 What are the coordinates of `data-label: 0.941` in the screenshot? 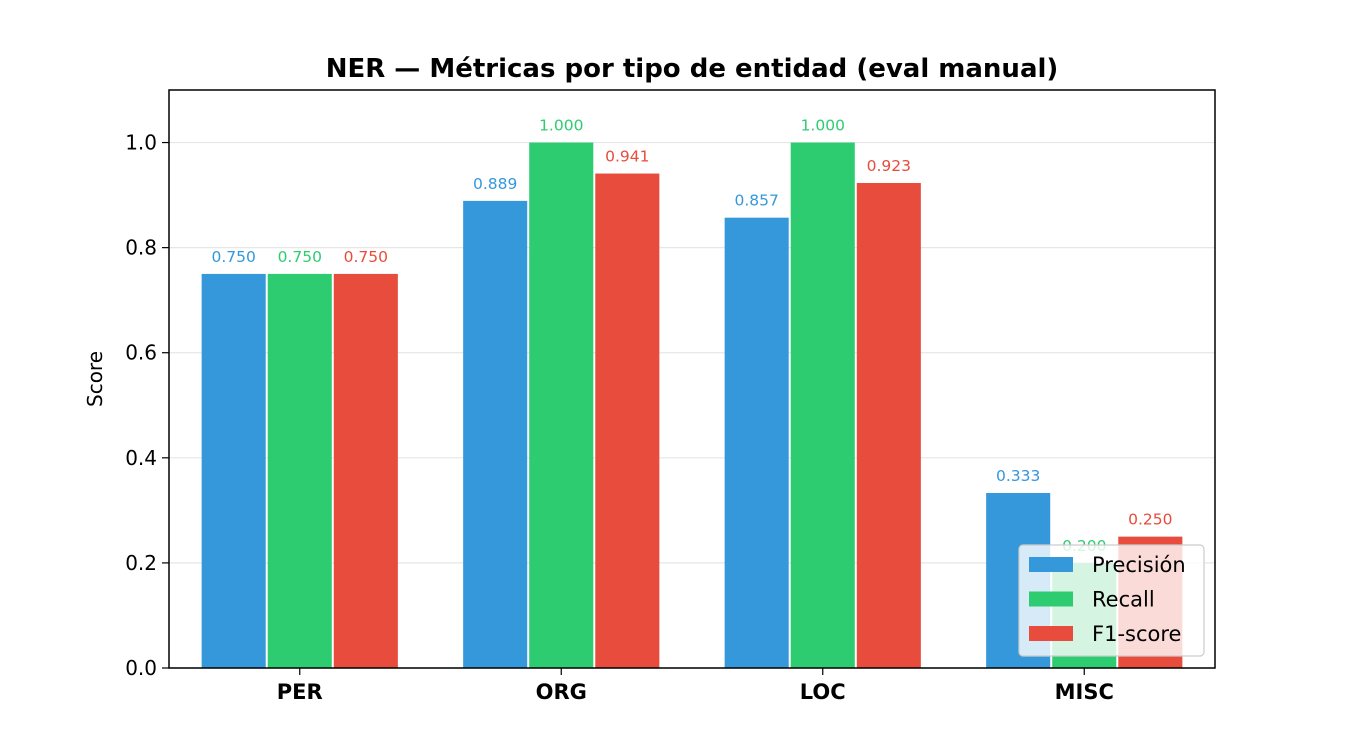 It's located at (627, 157).